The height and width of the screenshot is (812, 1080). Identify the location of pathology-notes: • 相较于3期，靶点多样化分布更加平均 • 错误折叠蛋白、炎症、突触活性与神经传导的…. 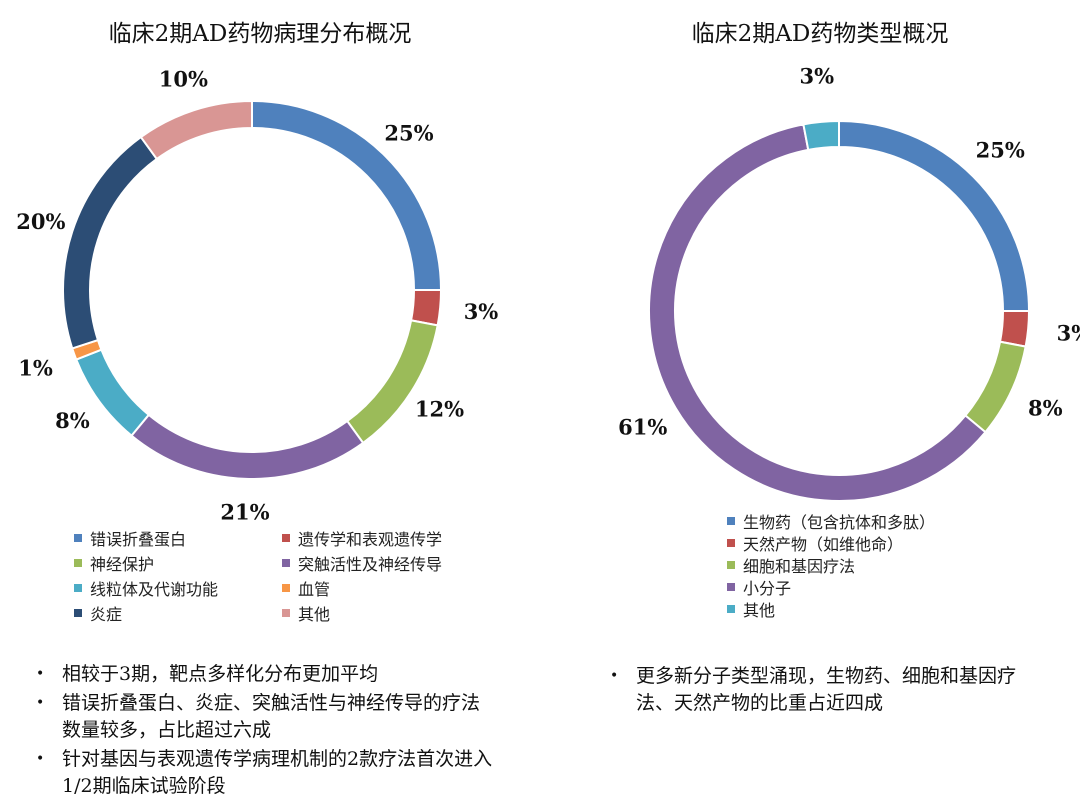
(266, 731).